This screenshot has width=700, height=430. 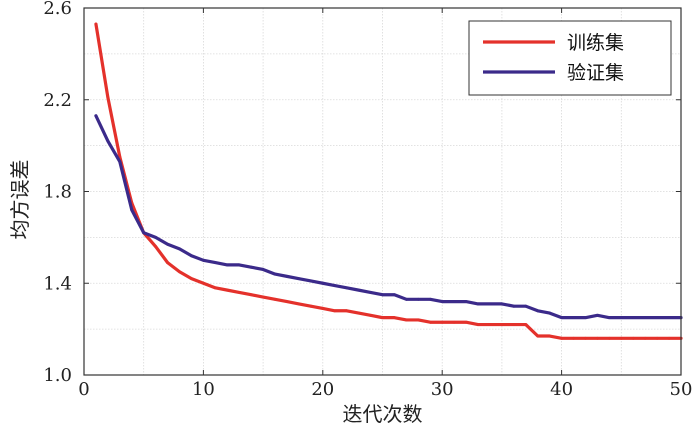 What do you see at coordinates (561, 389) in the screenshot?
I see `x-tick-label: 40` at bounding box center [561, 389].